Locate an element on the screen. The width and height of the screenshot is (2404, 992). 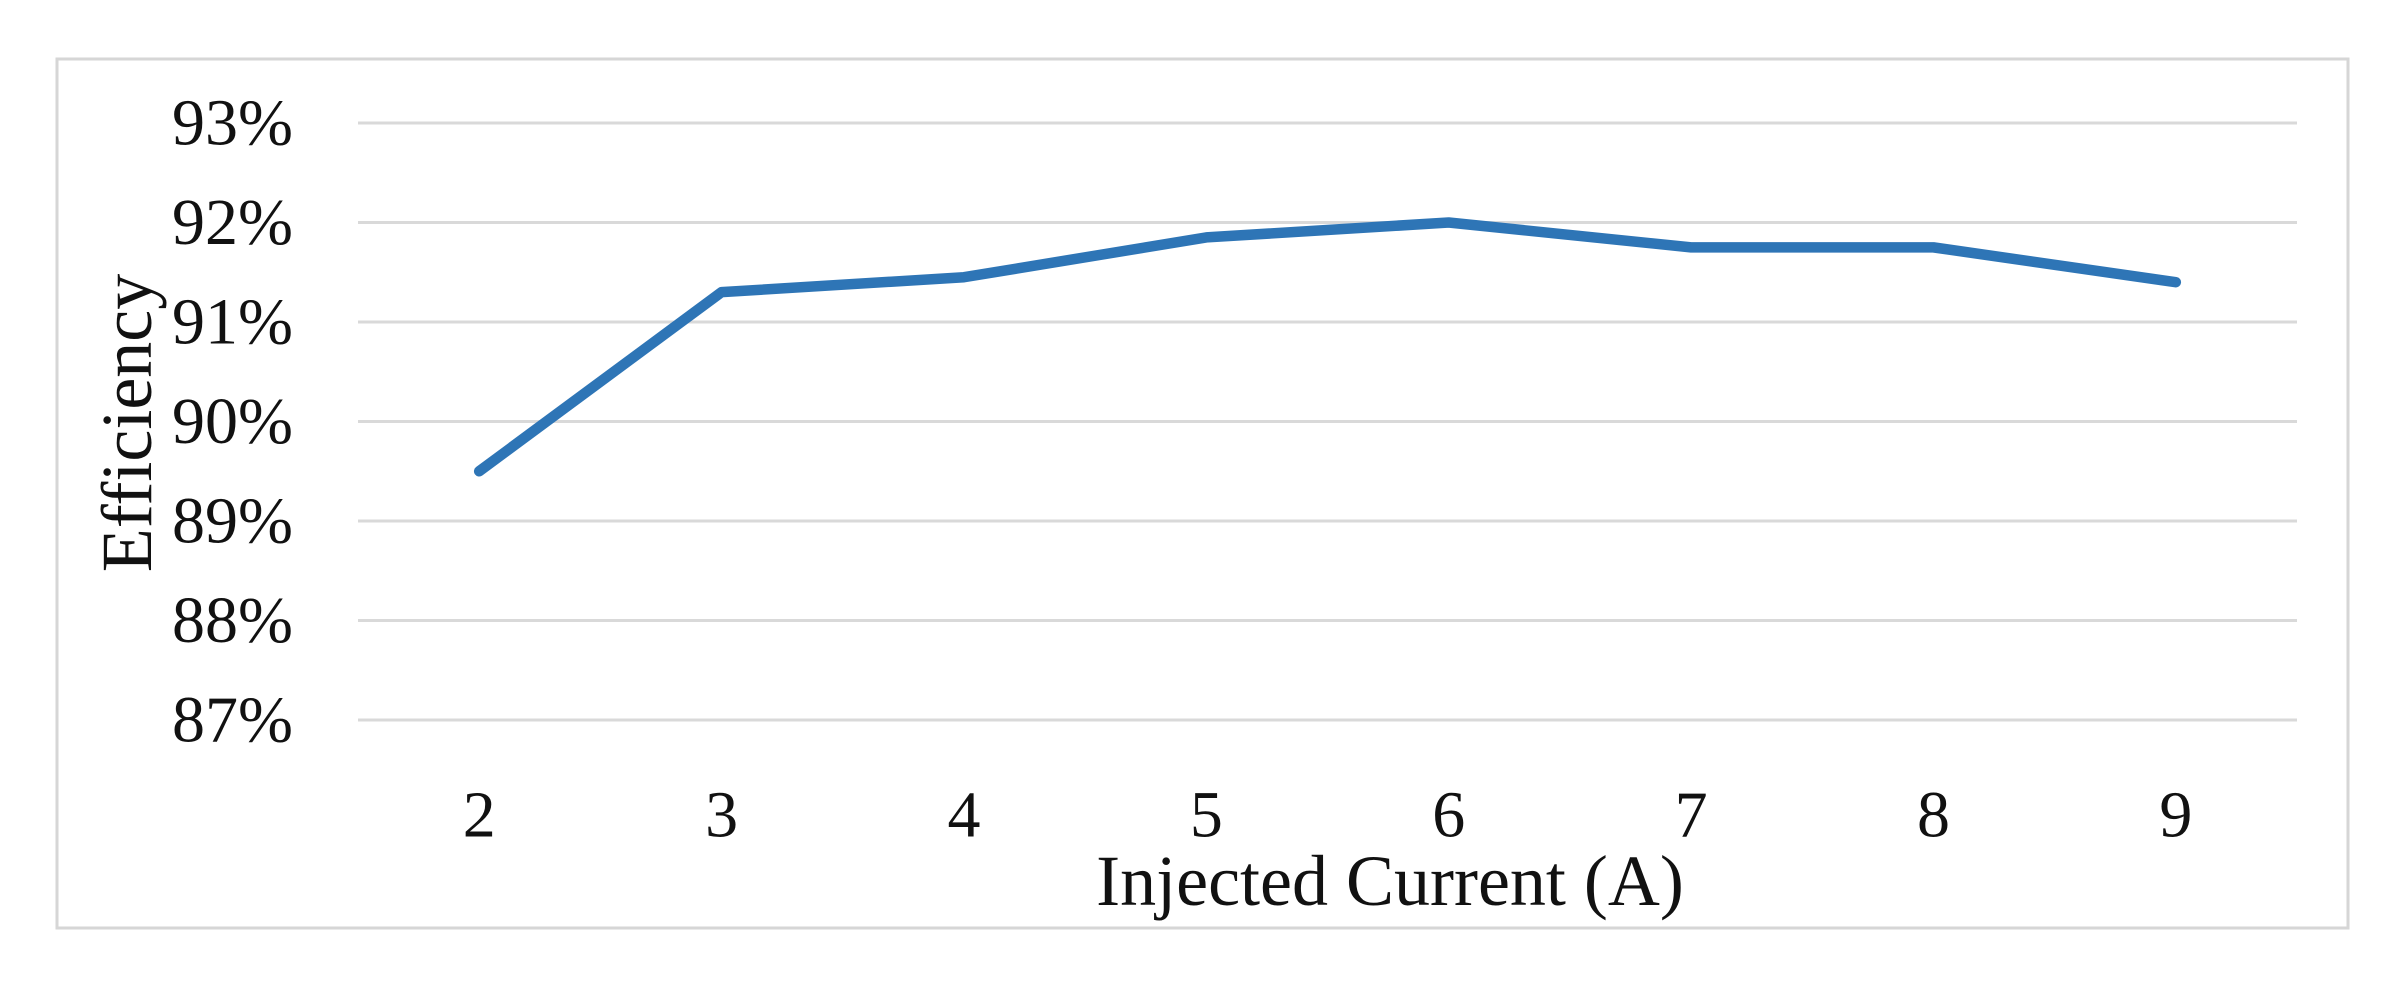
x-tick-label: 3 is located at coordinates (721, 815).